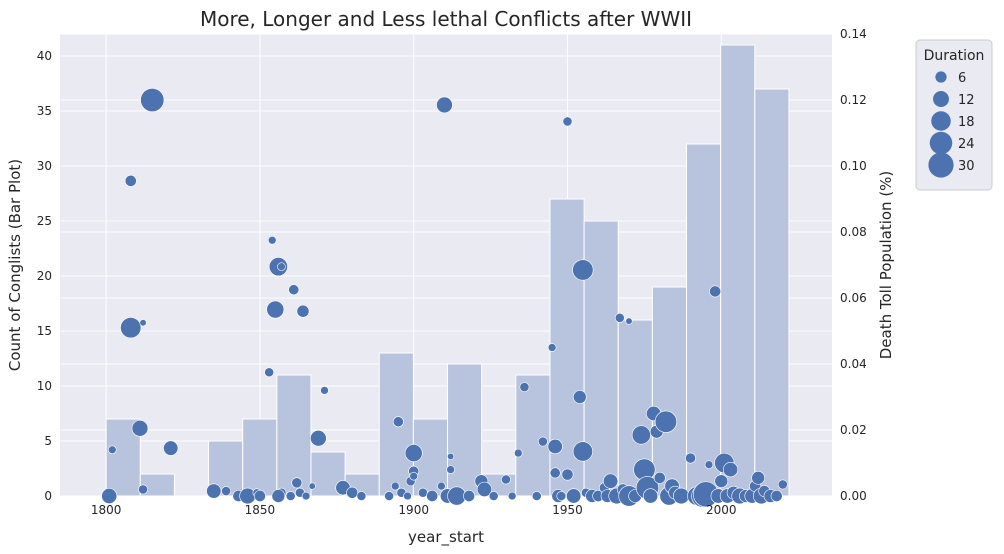  I want to click on y-left-tick-label: 10, so click(44, 386).